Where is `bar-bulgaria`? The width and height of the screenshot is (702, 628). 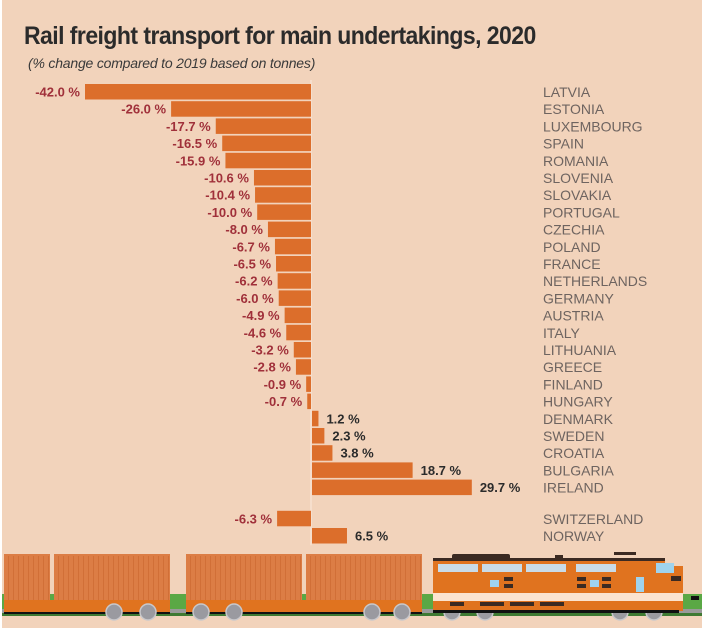
bar-bulgaria is located at coordinates (362, 470).